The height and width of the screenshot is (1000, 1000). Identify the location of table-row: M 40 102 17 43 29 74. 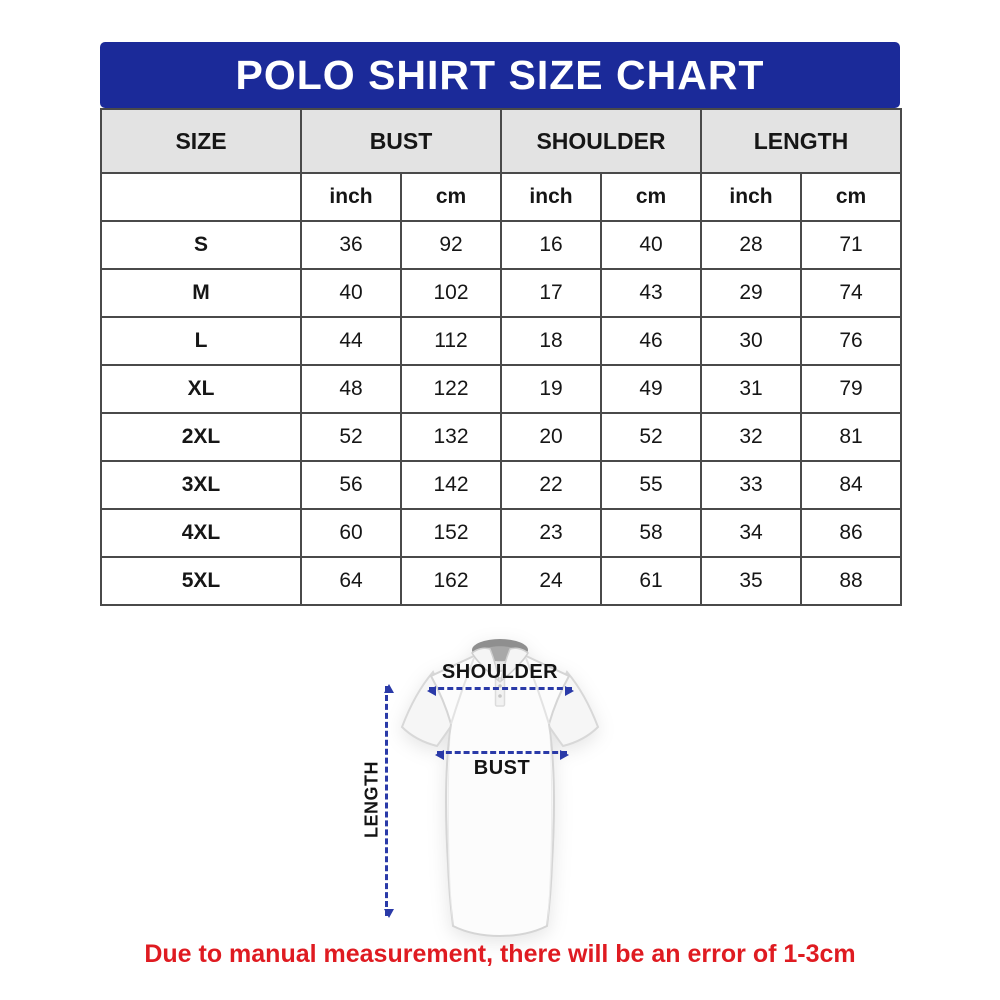
(501, 293).